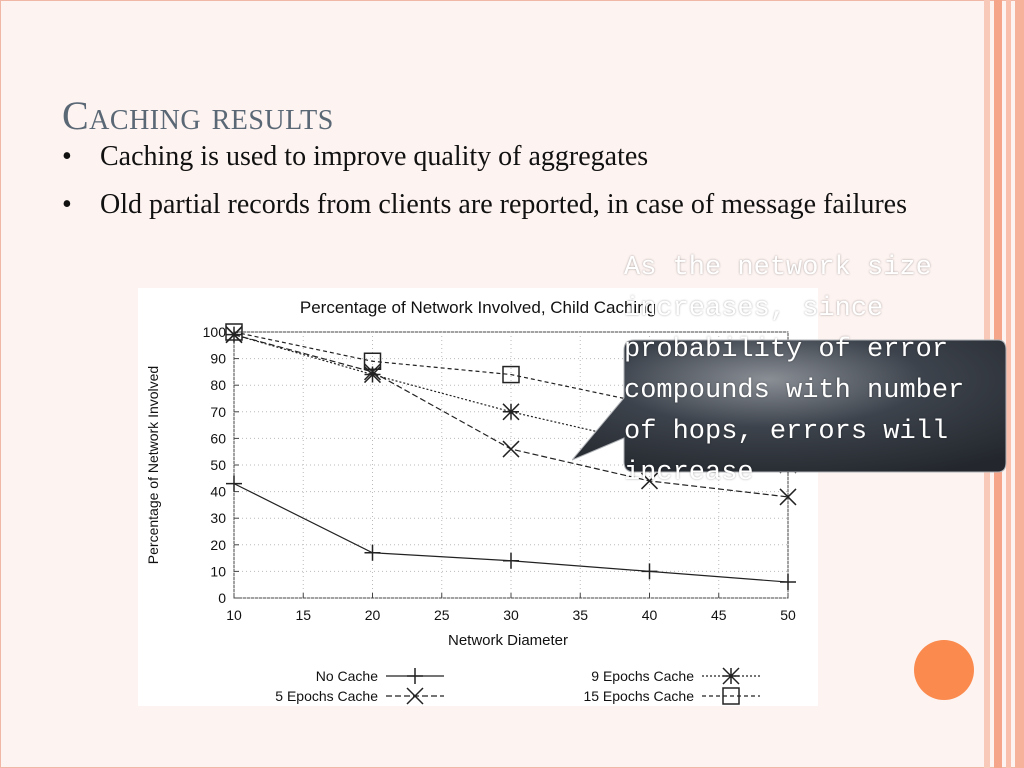 The height and width of the screenshot is (768, 1024). Describe the element at coordinates (218, 385) in the screenshot. I see `y-tick-label: 80` at that location.